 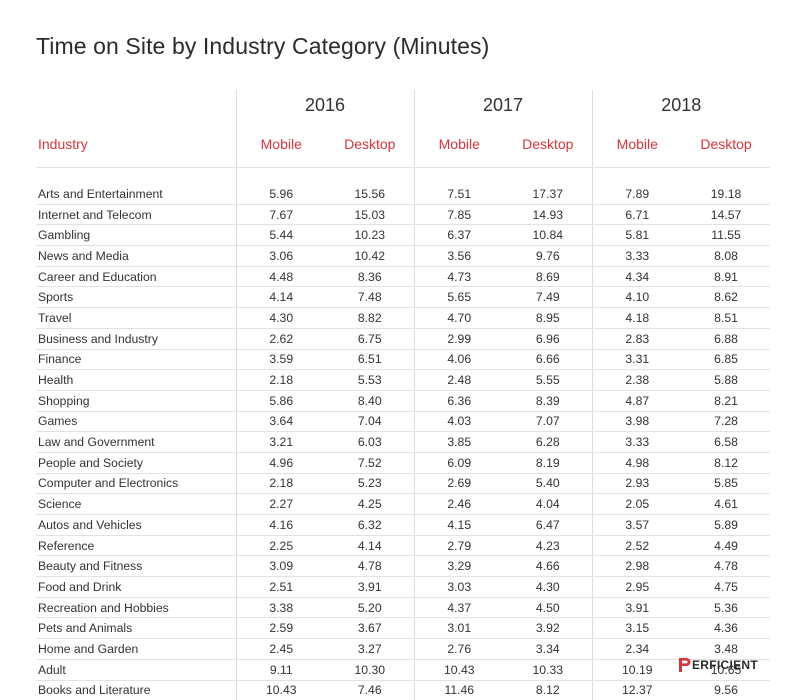 I want to click on desktop-value-cell-2016: 3.91, so click(x=370, y=587).